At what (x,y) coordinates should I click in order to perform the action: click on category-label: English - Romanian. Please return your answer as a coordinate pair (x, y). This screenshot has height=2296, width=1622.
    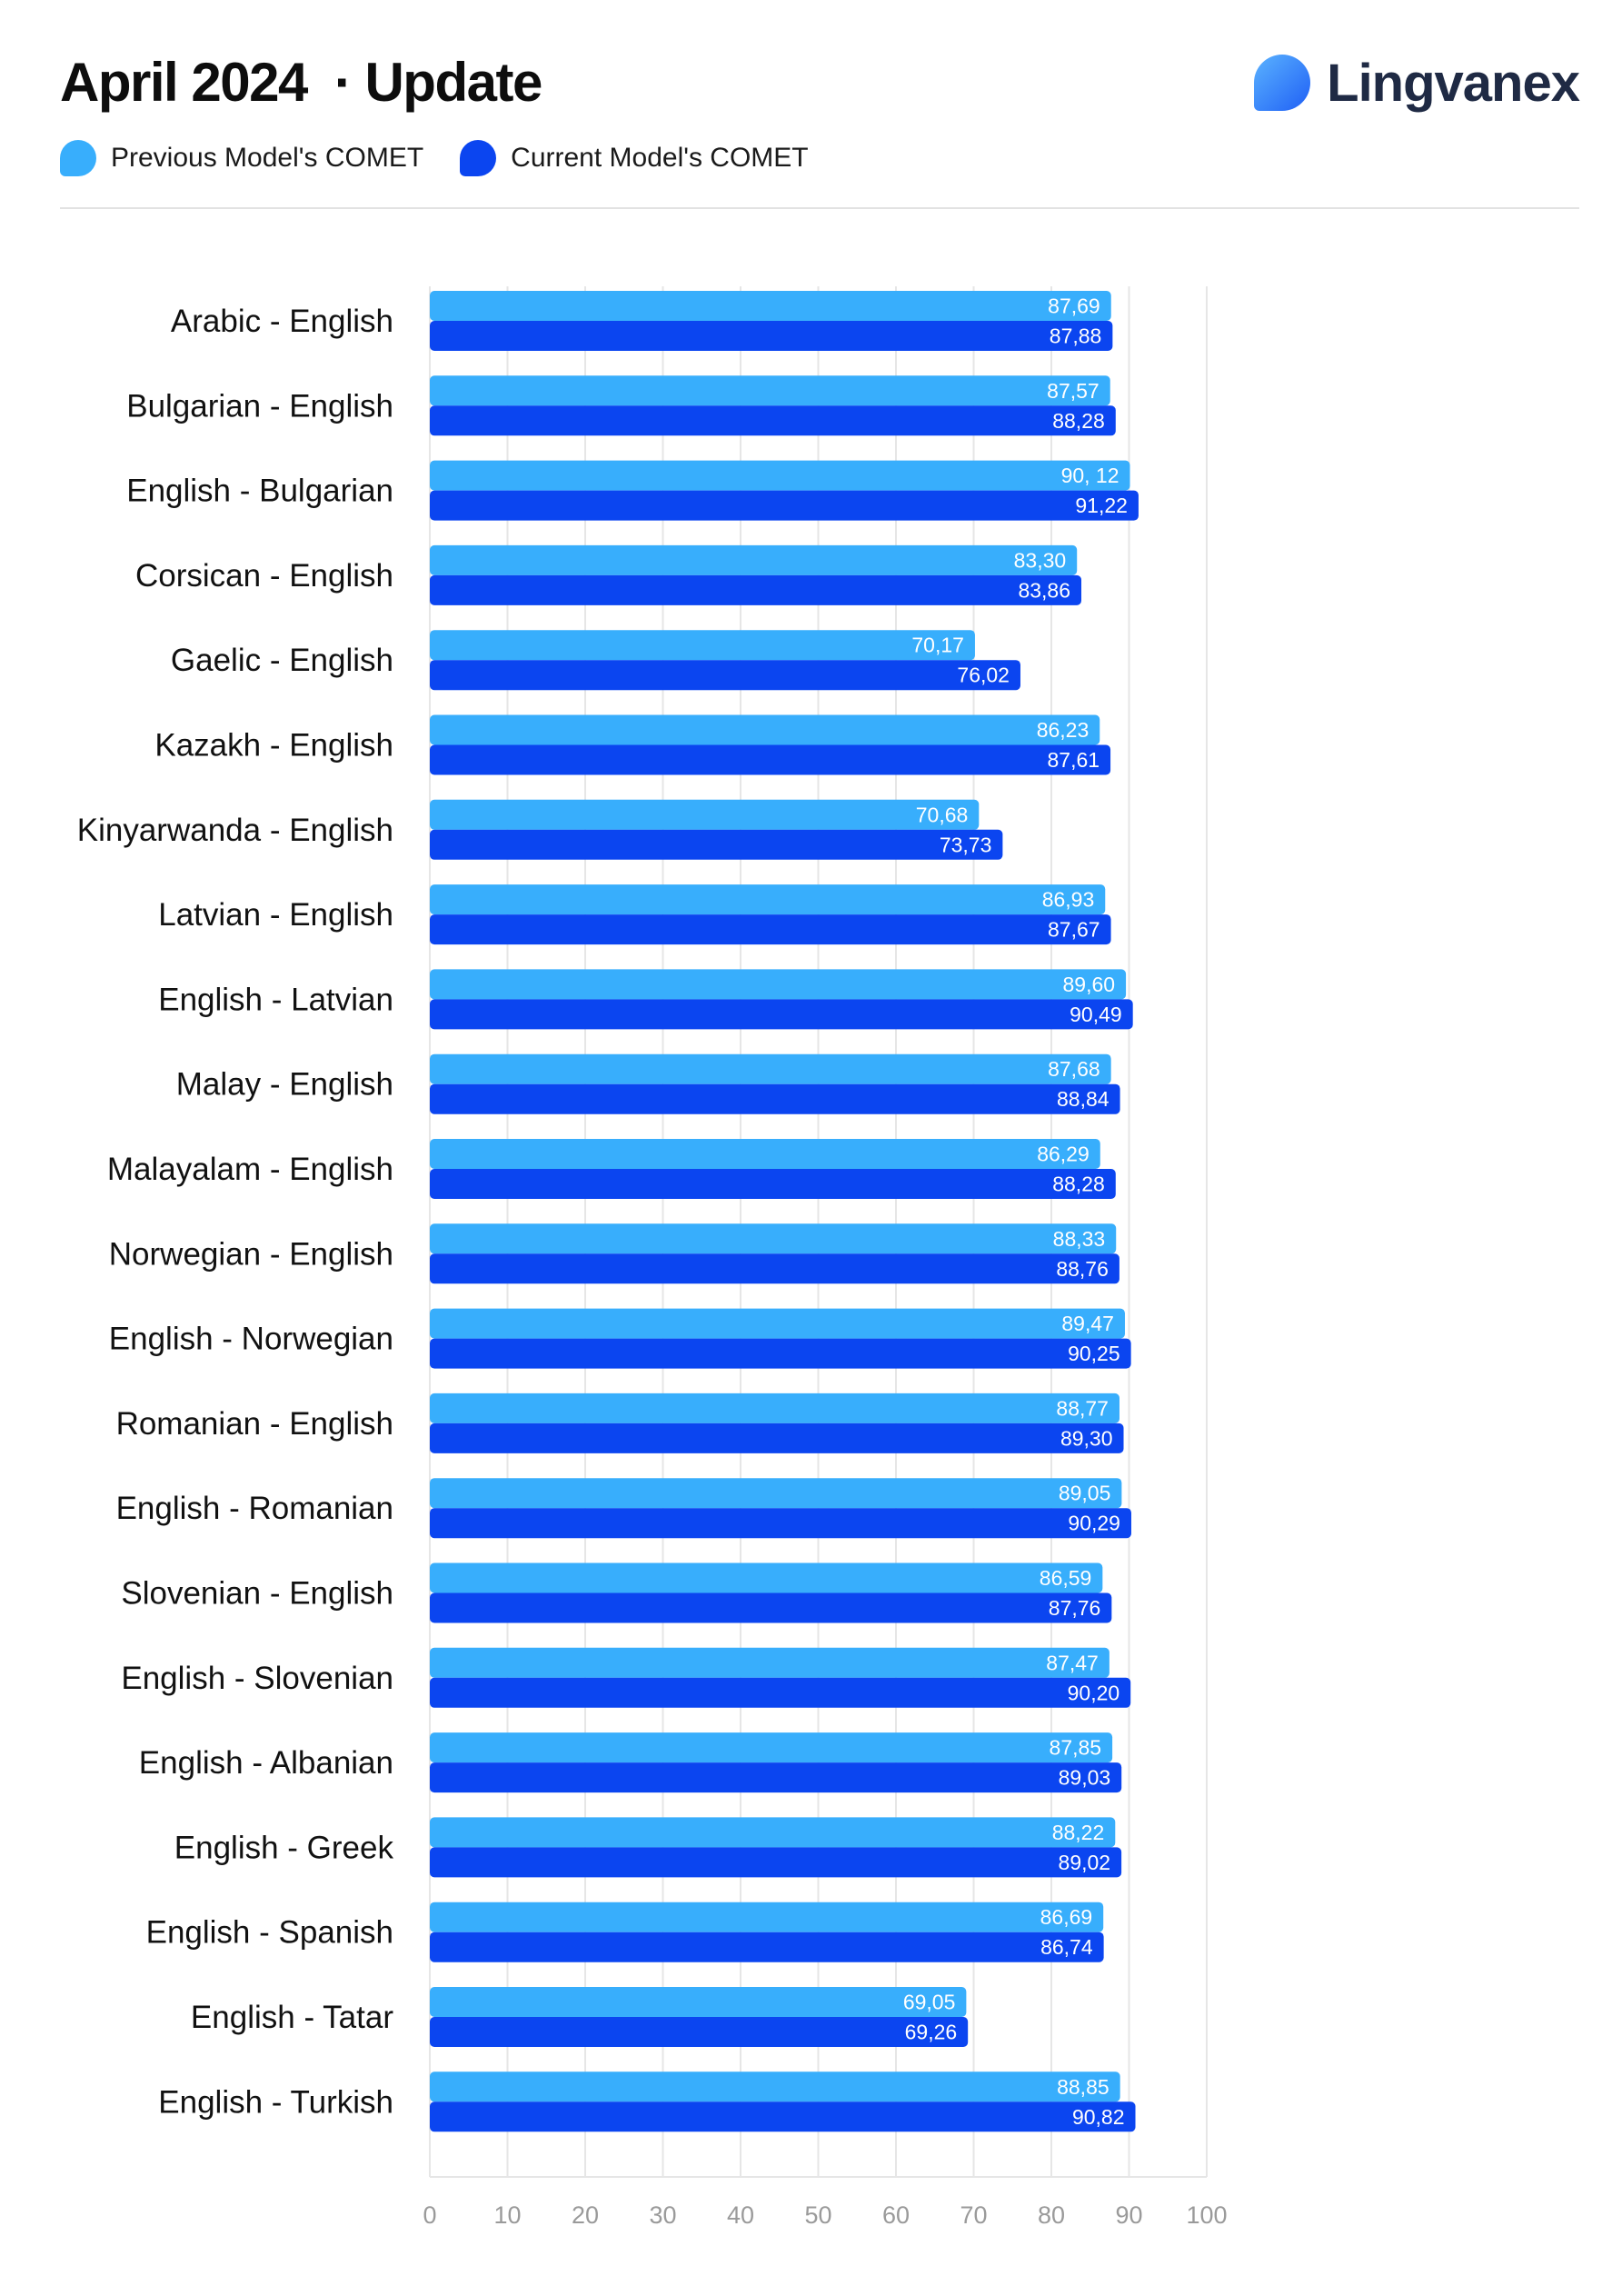
    Looking at the image, I should click on (254, 1508).